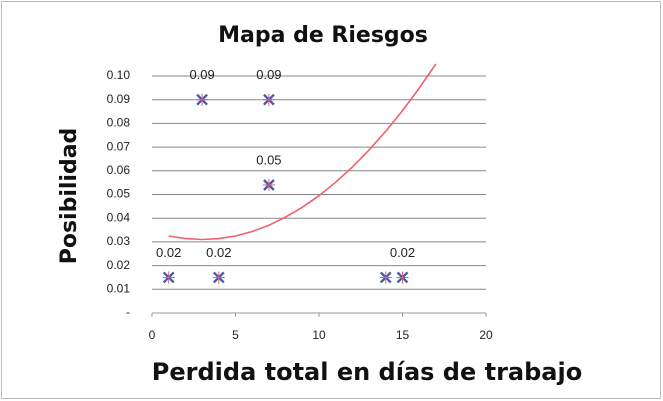 The image size is (663, 401). What do you see at coordinates (486, 335) in the screenshot?
I see `x-tick-label: 20` at bounding box center [486, 335].